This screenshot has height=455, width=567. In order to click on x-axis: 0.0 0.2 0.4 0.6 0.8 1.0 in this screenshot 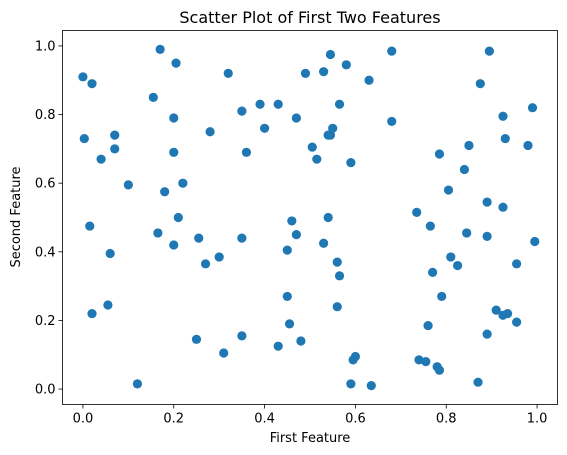, I will do `click(310, 415)`.